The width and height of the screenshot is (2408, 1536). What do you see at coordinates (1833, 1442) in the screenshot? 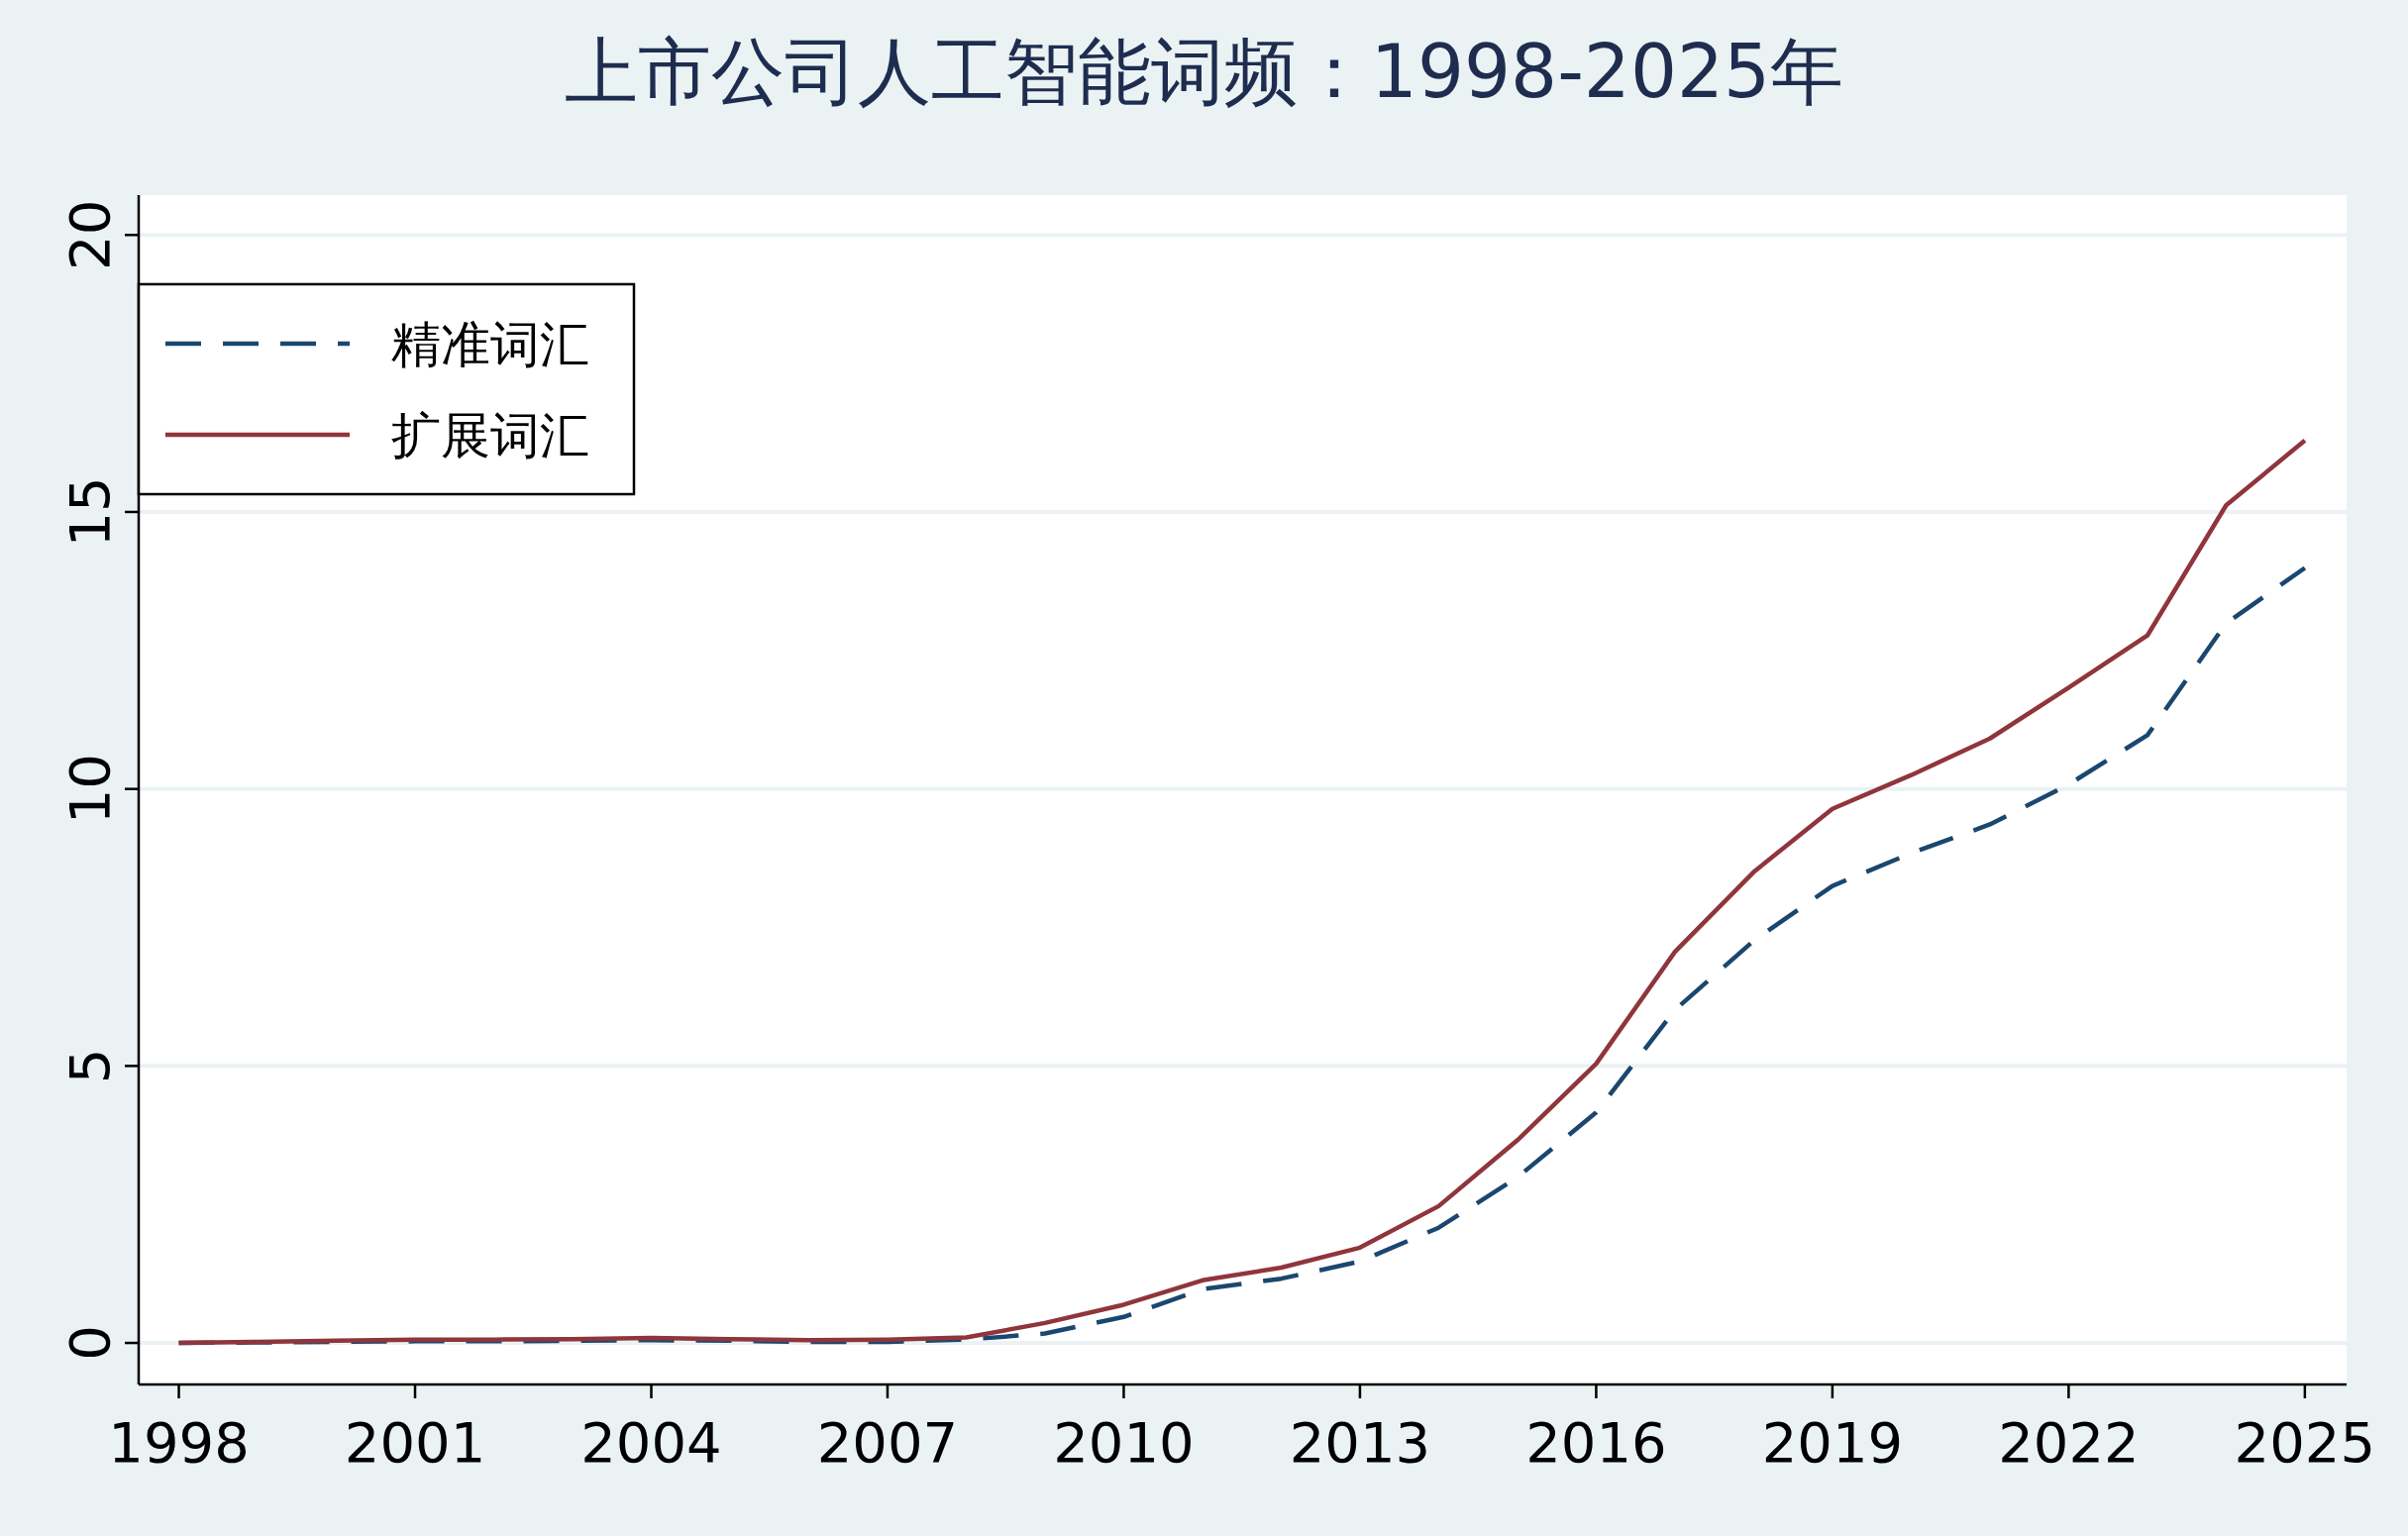
I see `x-tick-label: 2019` at bounding box center [1833, 1442].